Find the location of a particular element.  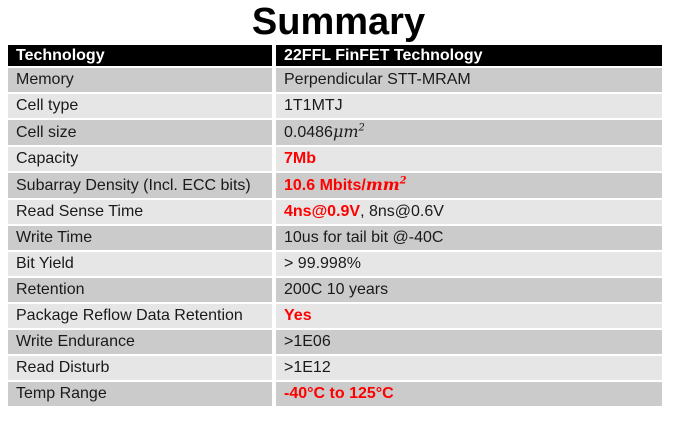

value-segment: Yes is located at coordinates (298, 315).